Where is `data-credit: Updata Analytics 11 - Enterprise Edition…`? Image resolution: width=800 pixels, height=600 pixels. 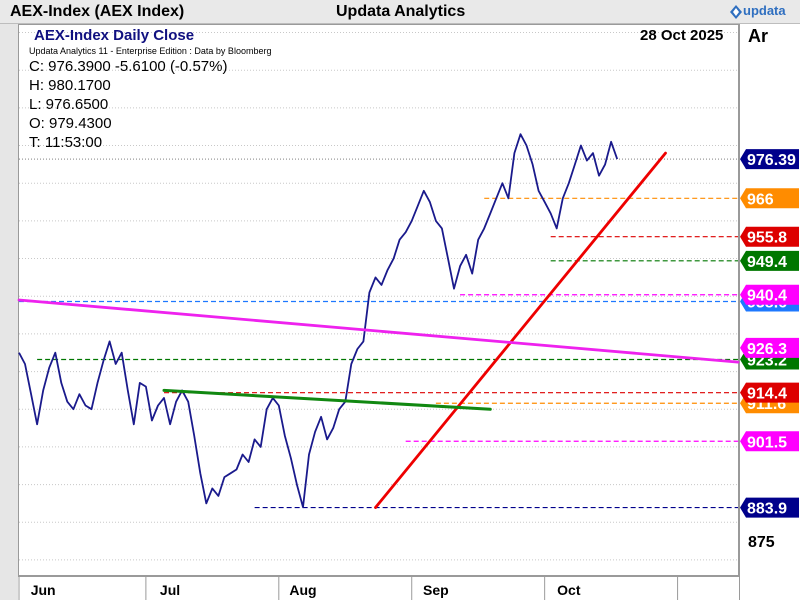 data-credit: Updata Analytics 11 - Enterprise Edition… is located at coordinates (150, 51).